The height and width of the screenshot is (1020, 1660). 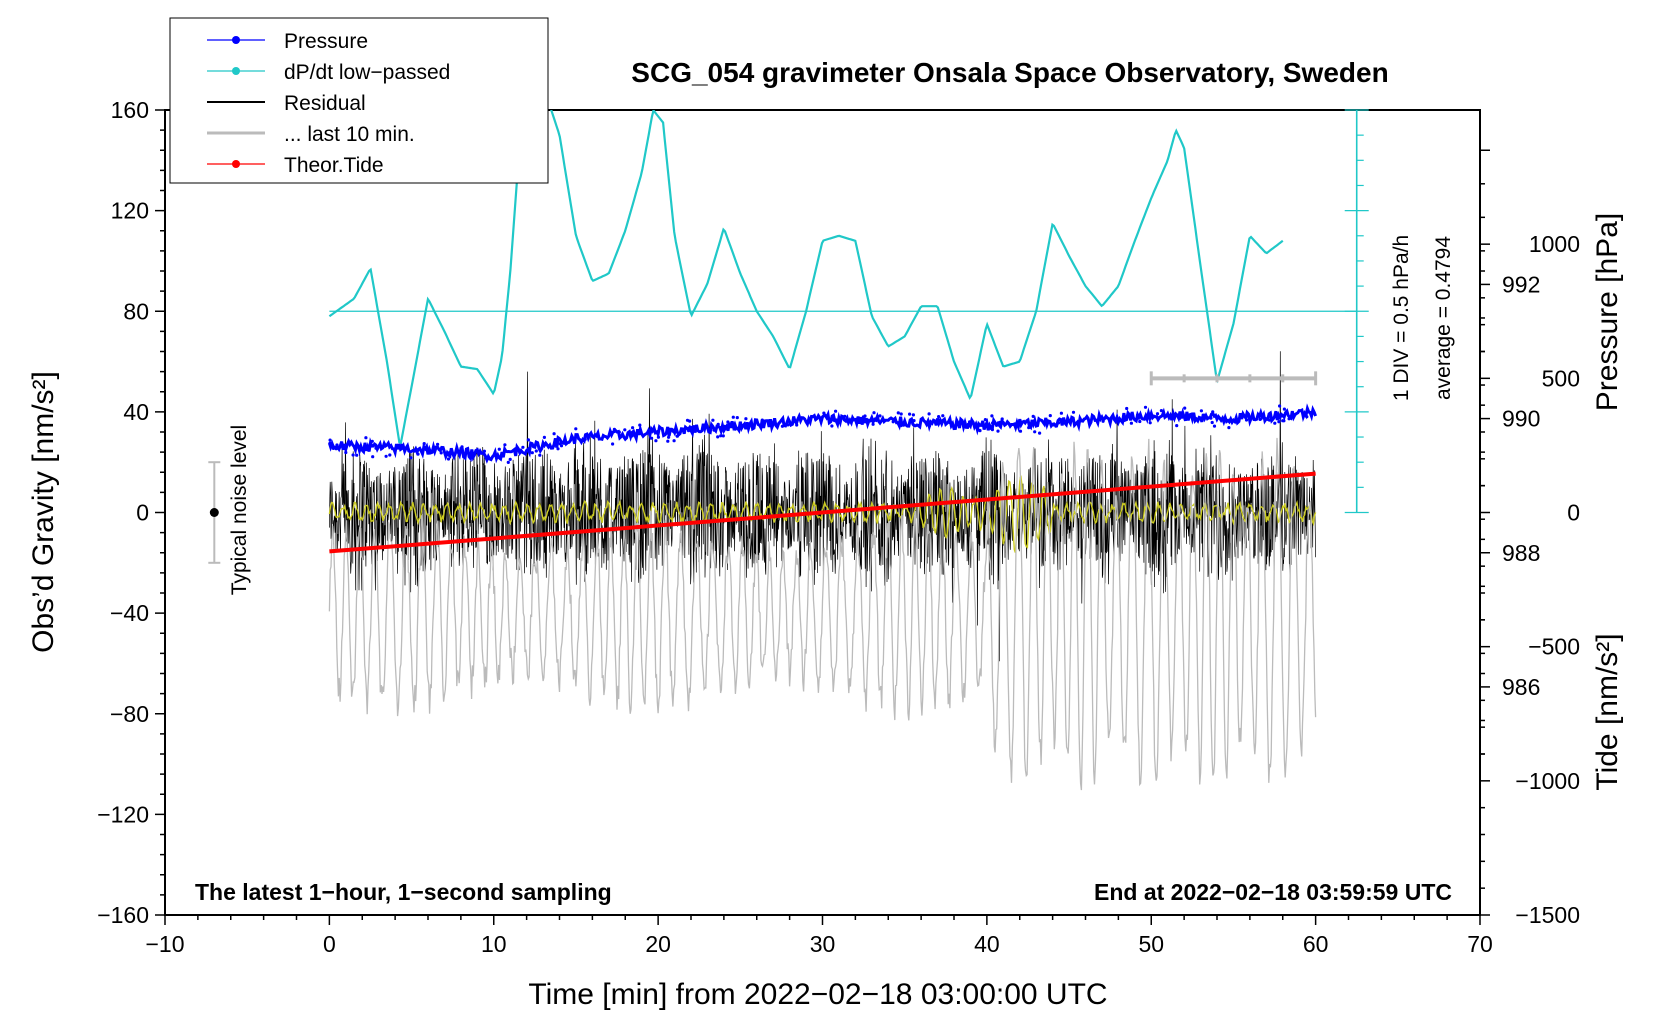 What do you see at coordinates (1521, 553) in the screenshot?
I see `pressure-tick-label: 988` at bounding box center [1521, 553].